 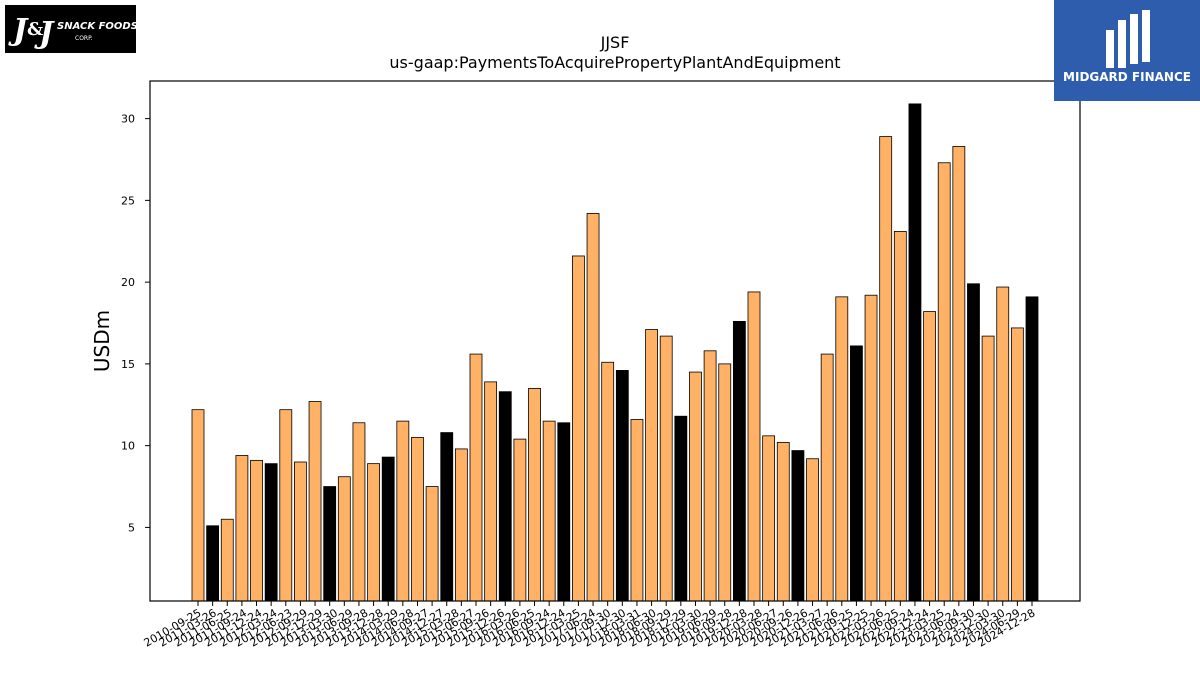 What do you see at coordinates (128, 119) in the screenshot?
I see `y-tick-label: 30` at bounding box center [128, 119].